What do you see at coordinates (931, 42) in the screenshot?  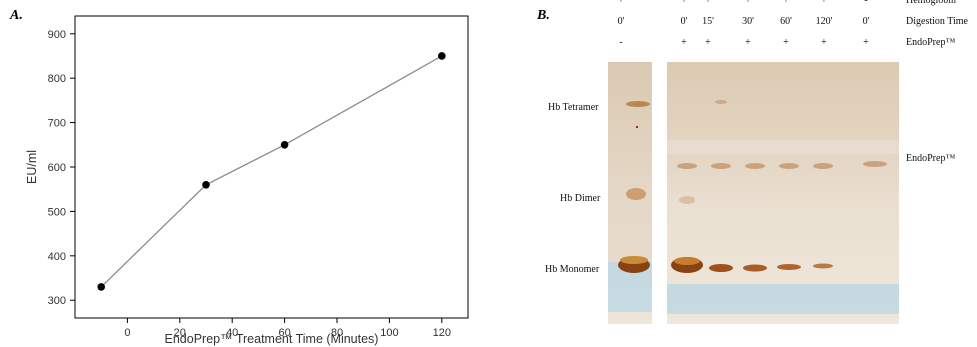 I see `row-label-endoprep: EndoPrep™` at bounding box center [931, 42].